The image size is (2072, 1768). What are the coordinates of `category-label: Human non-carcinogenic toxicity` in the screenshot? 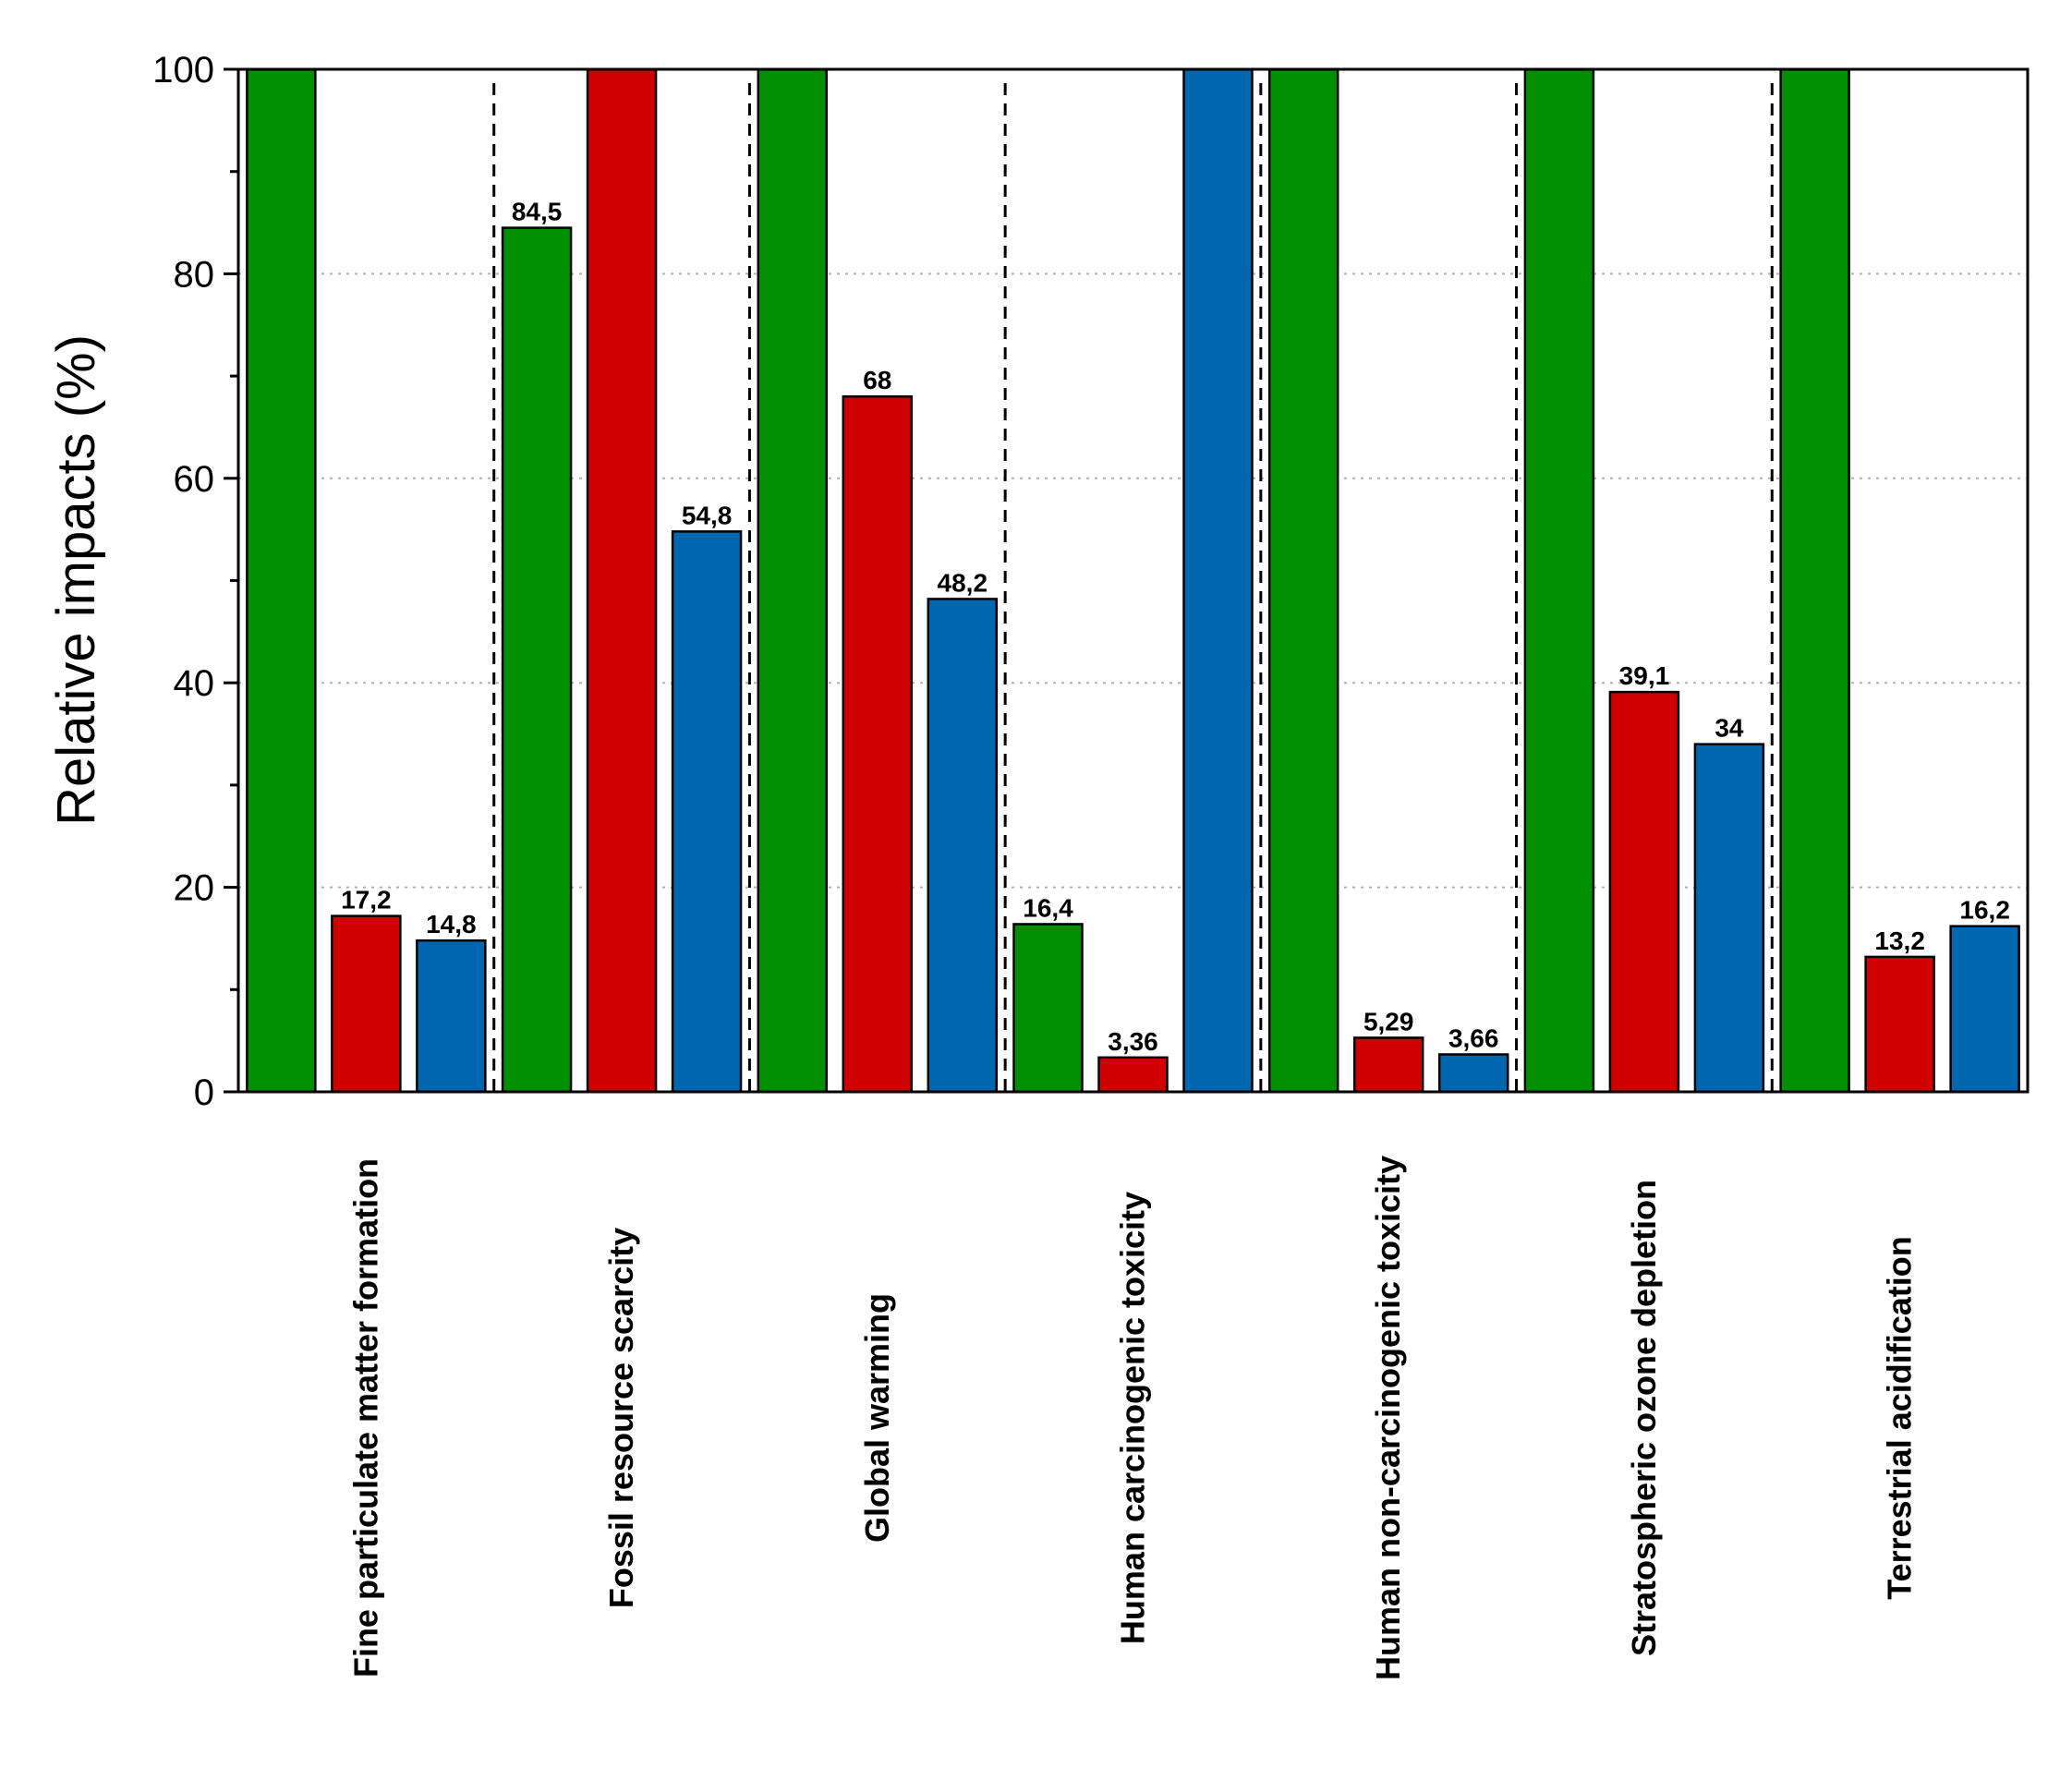 It's located at (1388, 1418).